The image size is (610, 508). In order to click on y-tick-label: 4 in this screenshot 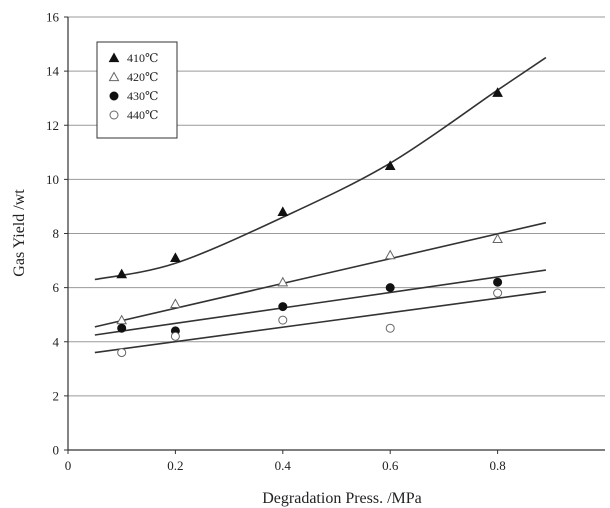, I will do `click(56, 341)`.